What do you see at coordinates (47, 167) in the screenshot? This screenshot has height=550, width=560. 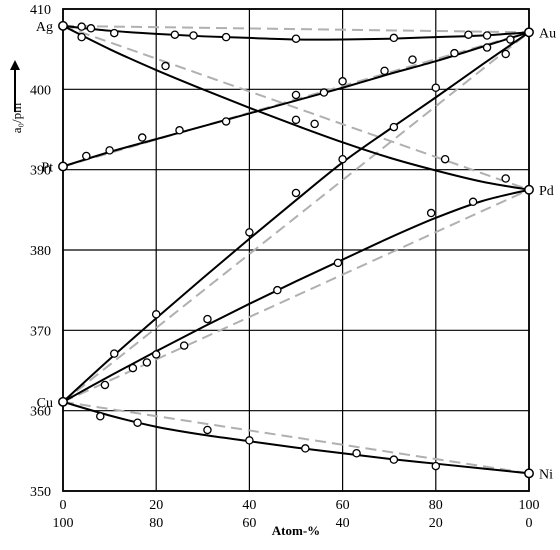 I see `element-label-pt: Pt` at bounding box center [47, 167].